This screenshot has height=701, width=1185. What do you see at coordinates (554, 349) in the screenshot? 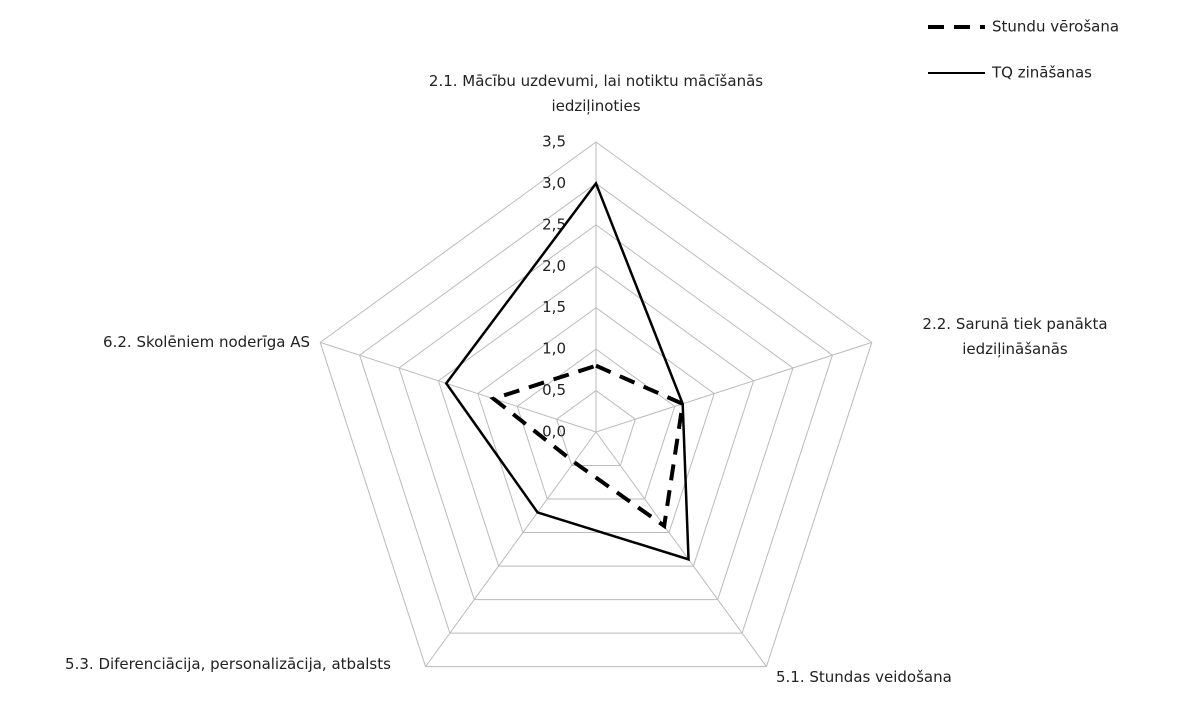
I see `y-tick-label: 1,0` at bounding box center [554, 349].